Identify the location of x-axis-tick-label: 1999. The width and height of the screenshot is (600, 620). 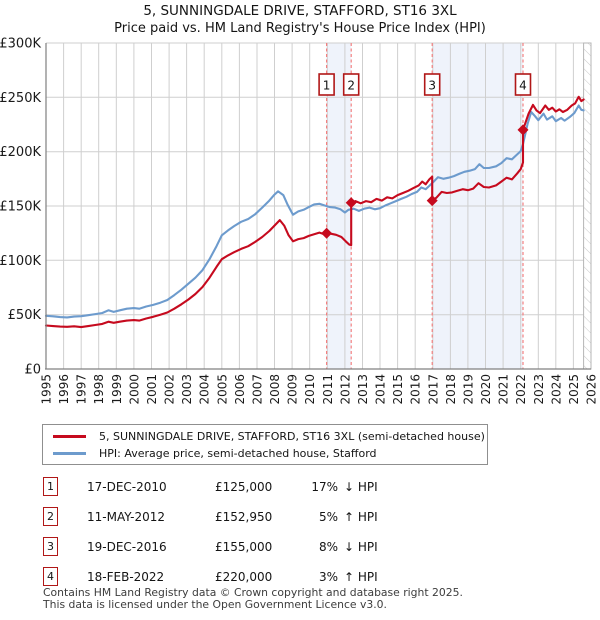
(117, 389).